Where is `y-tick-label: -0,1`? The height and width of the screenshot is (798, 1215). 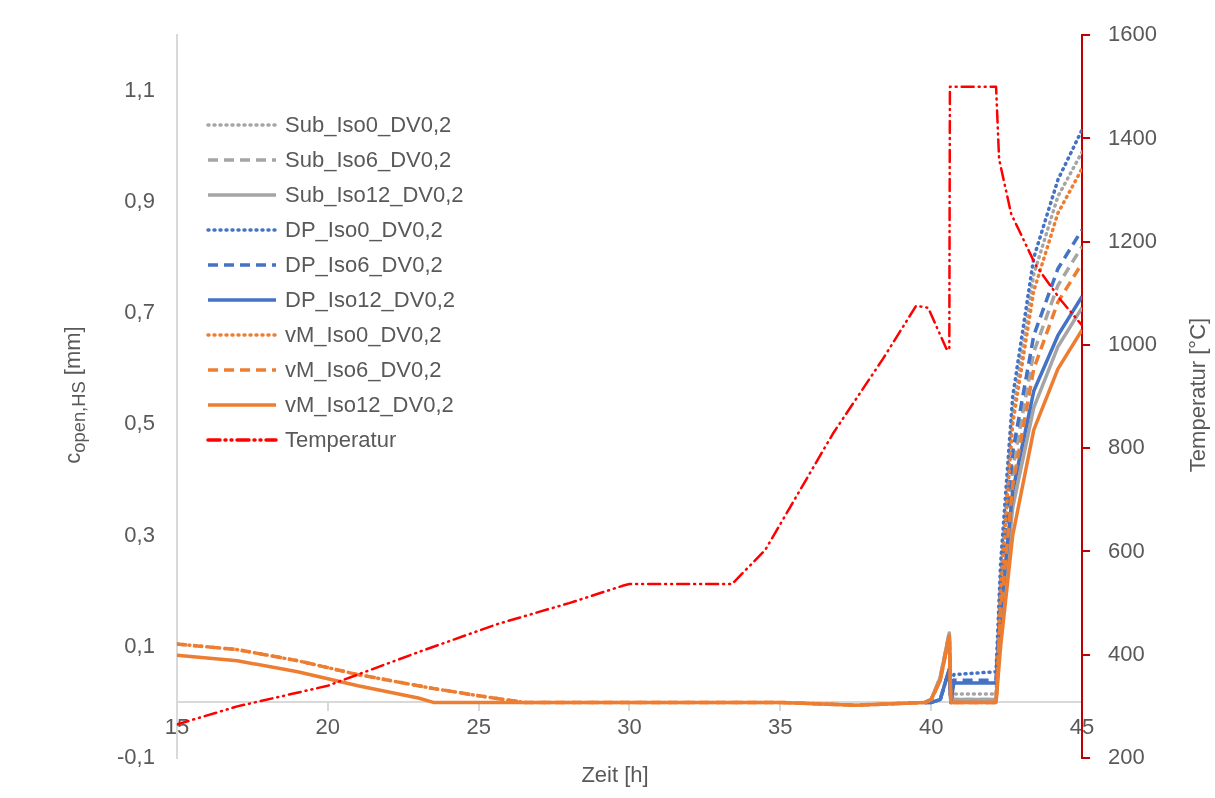 y-tick-label: -0,1 is located at coordinates (135, 757).